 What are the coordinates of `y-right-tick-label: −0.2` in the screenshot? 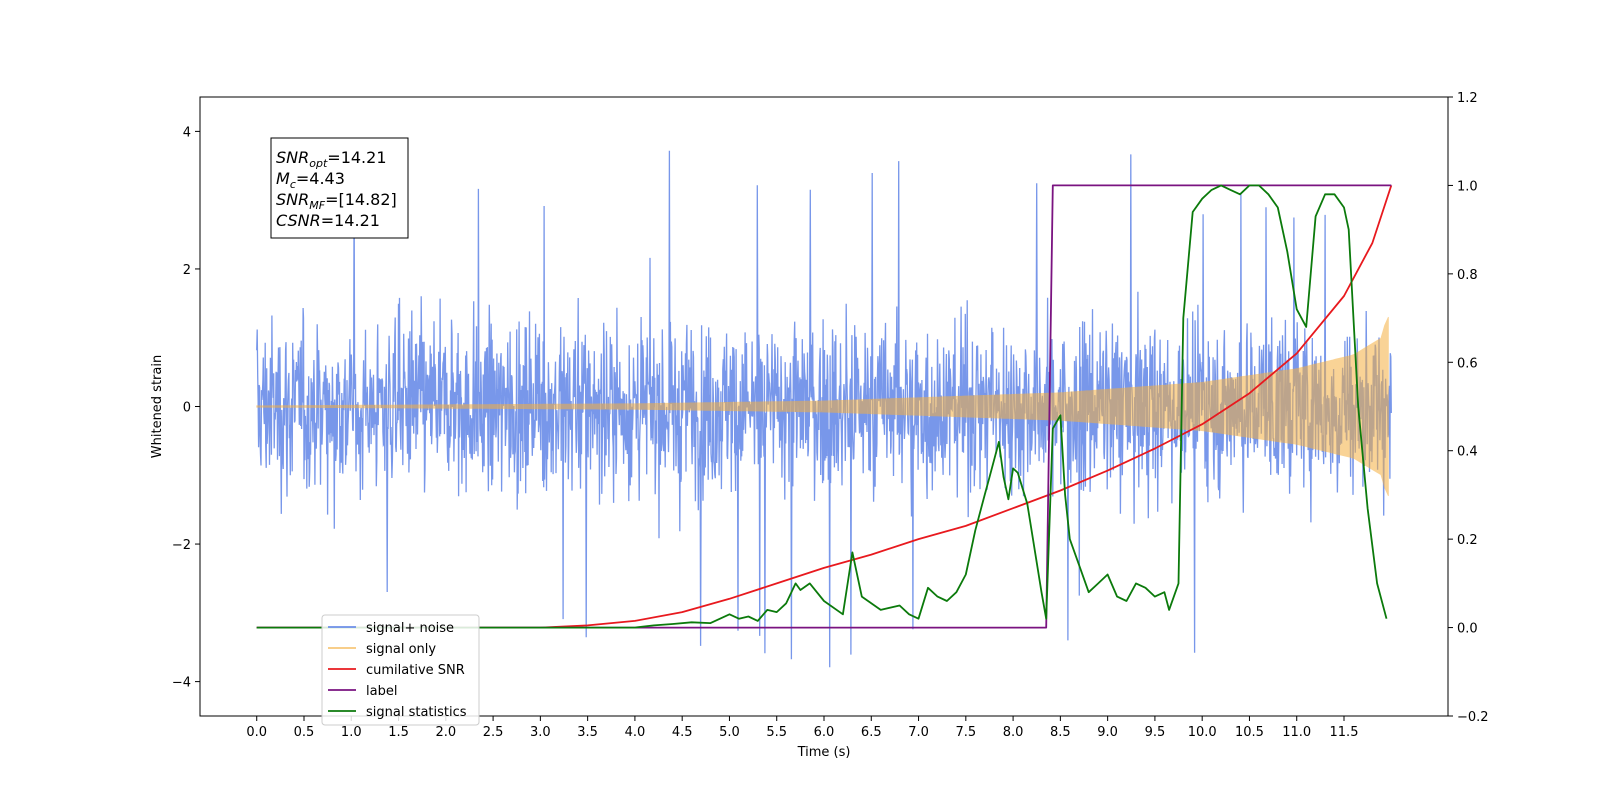 It's located at (1473, 717).